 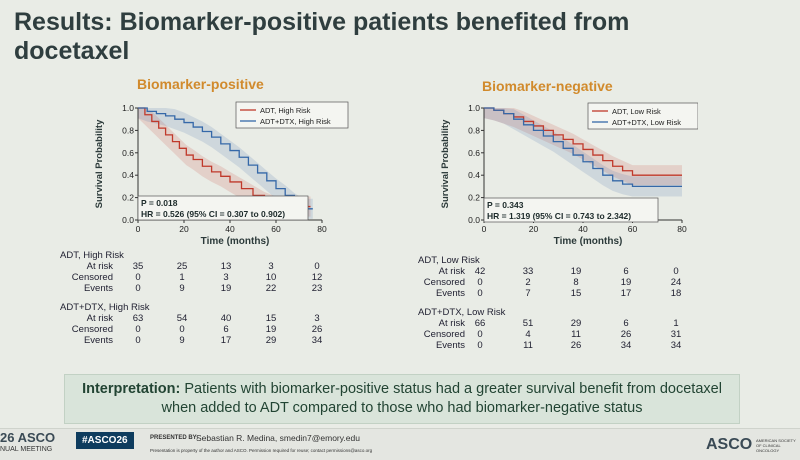 I want to click on neg-risk-row: At risk 66 51 29 6 1, so click(x=550, y=323).